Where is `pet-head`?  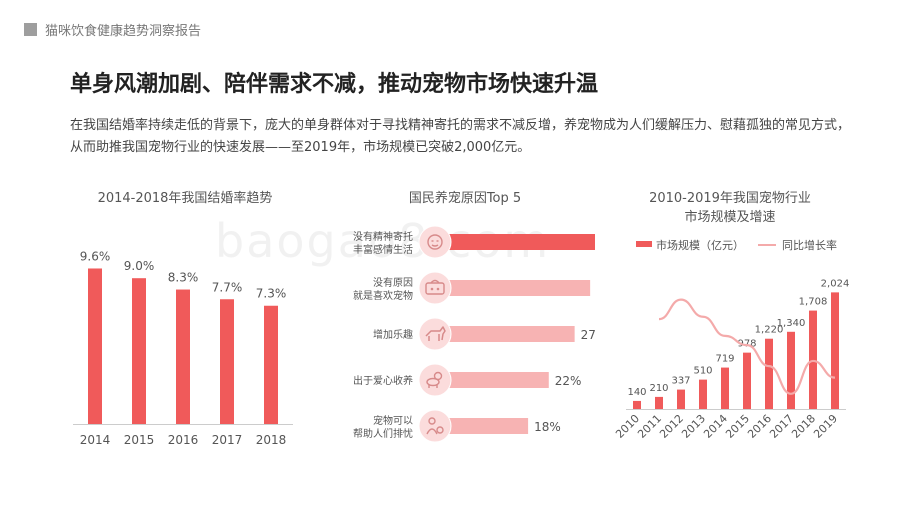 pet-head is located at coordinates (440, 430).